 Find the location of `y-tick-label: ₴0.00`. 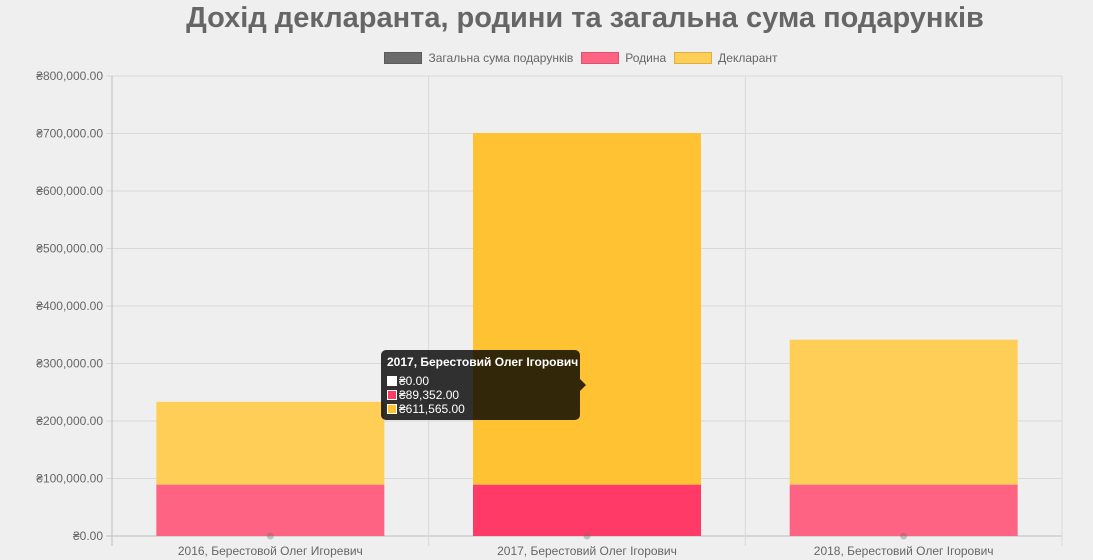

y-tick-label: ₴0.00 is located at coordinates (88, 536).